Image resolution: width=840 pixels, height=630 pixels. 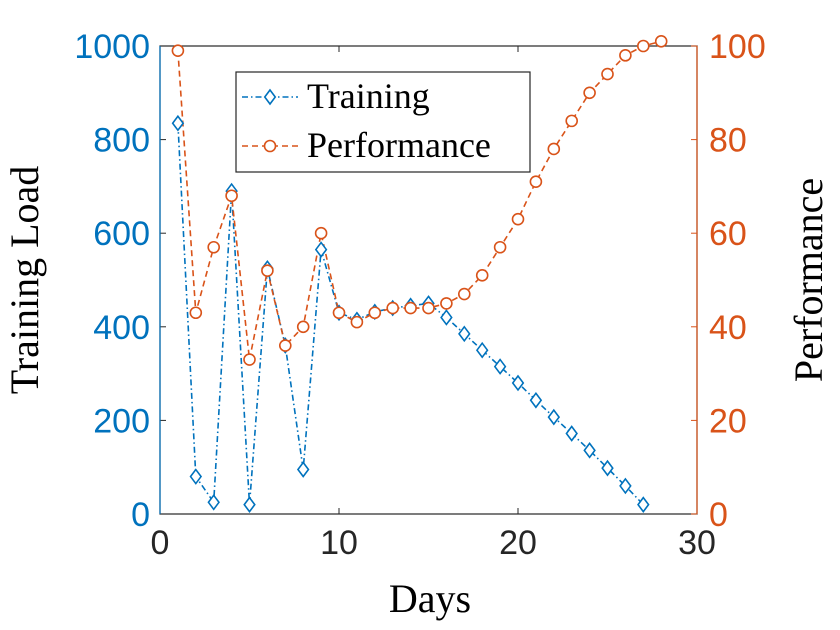 What do you see at coordinates (121, 141) in the screenshot?
I see `y-left-tick-label: 800` at bounding box center [121, 141].